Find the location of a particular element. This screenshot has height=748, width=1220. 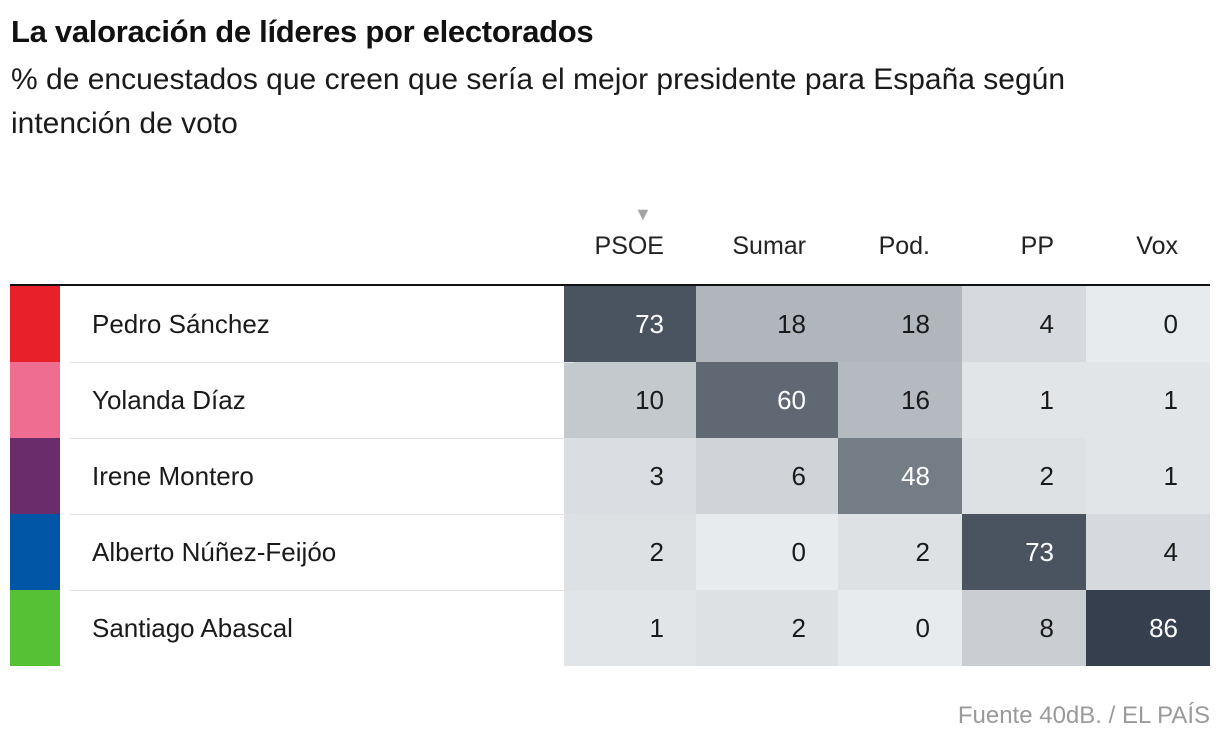

leader-name: Yolanda Díaz is located at coordinates (169, 400).